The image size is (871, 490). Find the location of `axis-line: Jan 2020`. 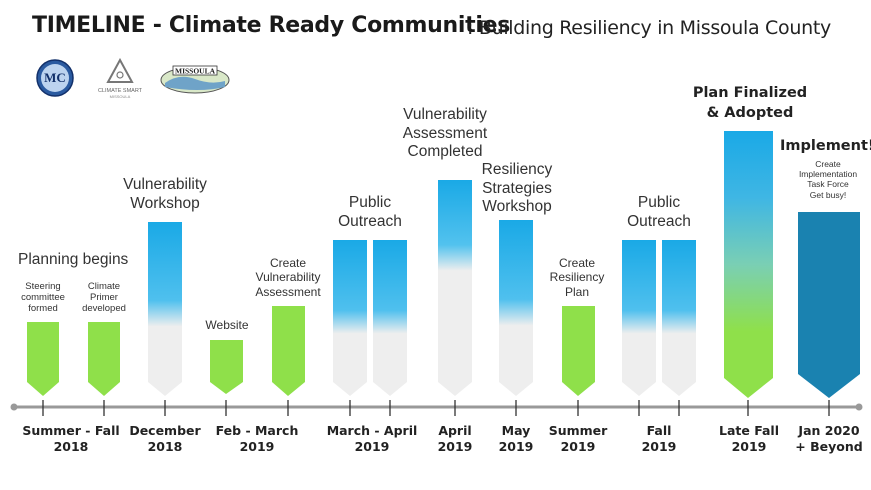

axis-line: Jan 2020 is located at coordinates (829, 430).